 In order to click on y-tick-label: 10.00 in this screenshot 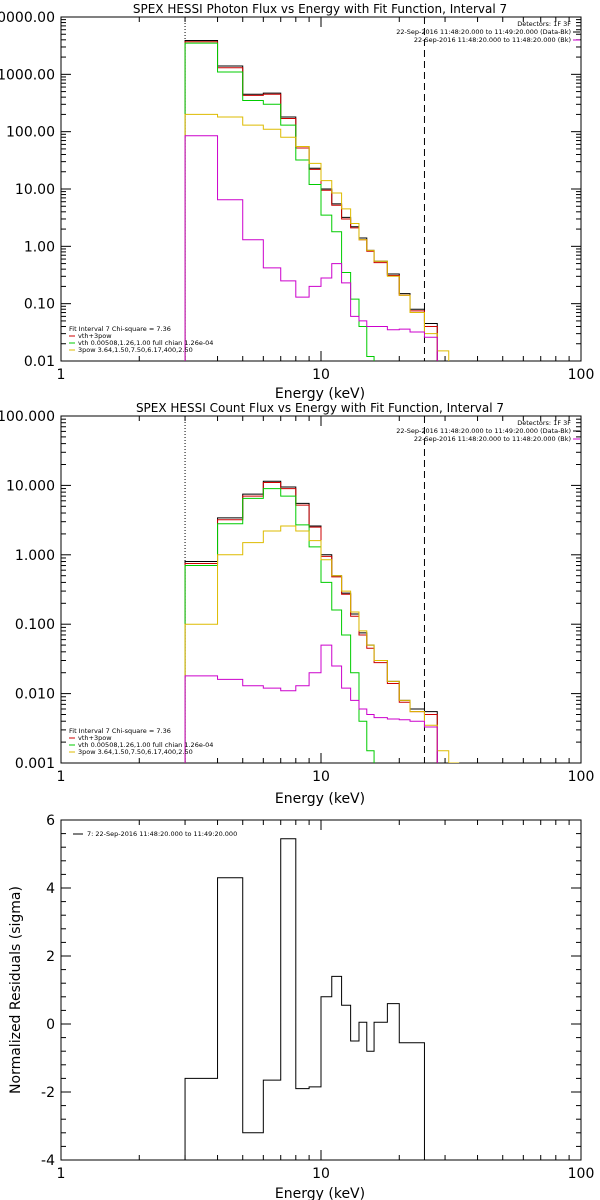, I will do `click(35, 190)`.